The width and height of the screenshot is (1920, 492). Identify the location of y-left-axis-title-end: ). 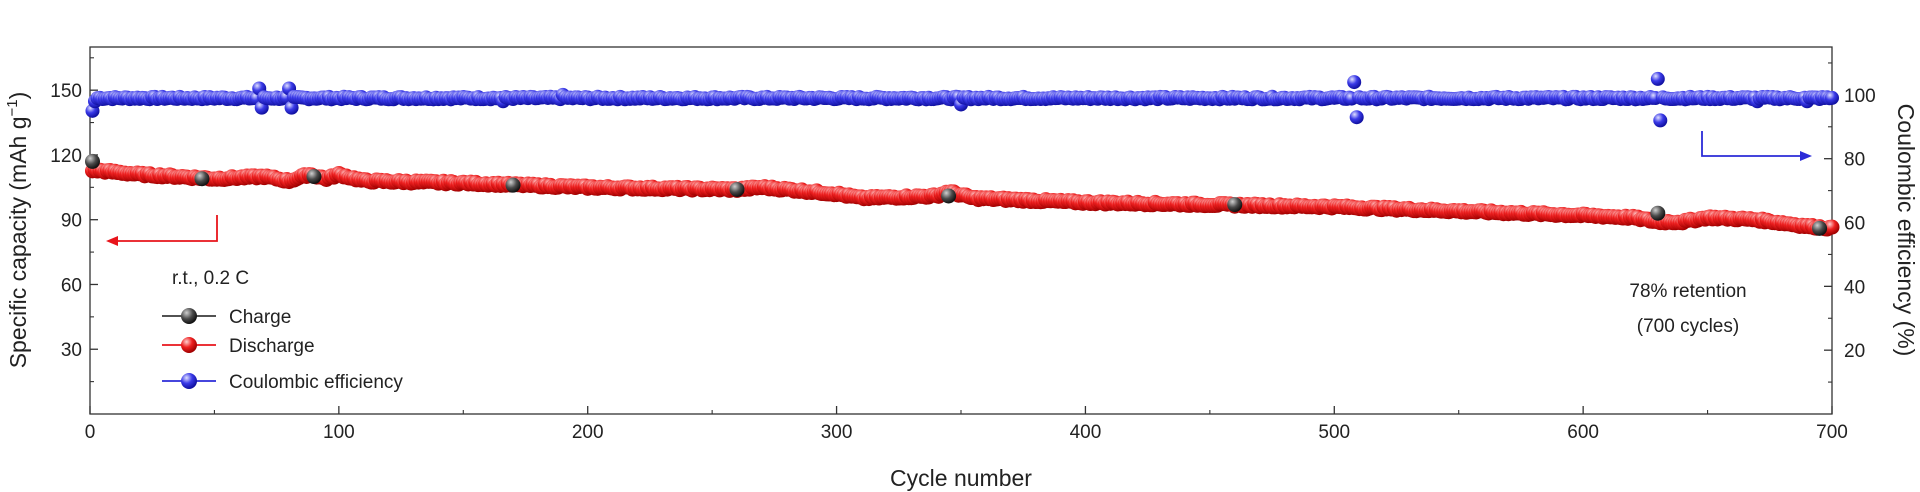
(18, 96).